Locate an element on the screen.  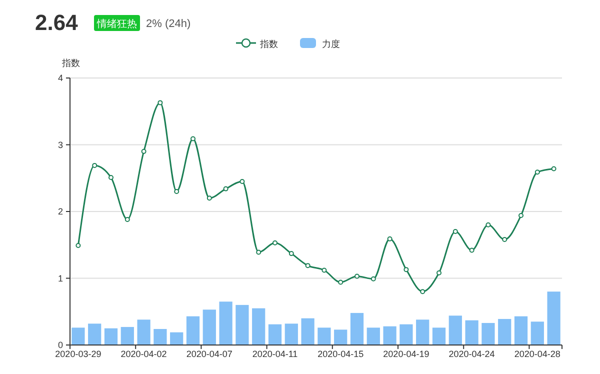
text: 2.64 is located at coordinates (57, 22).